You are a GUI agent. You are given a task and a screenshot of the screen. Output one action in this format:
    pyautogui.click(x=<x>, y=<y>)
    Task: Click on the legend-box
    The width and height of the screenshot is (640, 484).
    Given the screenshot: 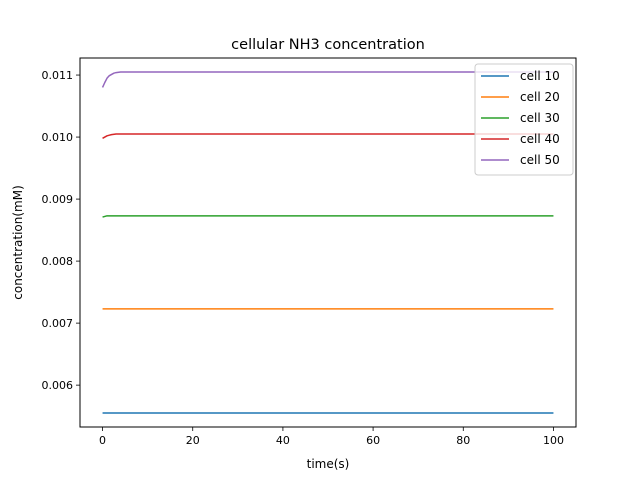 What is the action you would take?
    pyautogui.click(x=524, y=119)
    